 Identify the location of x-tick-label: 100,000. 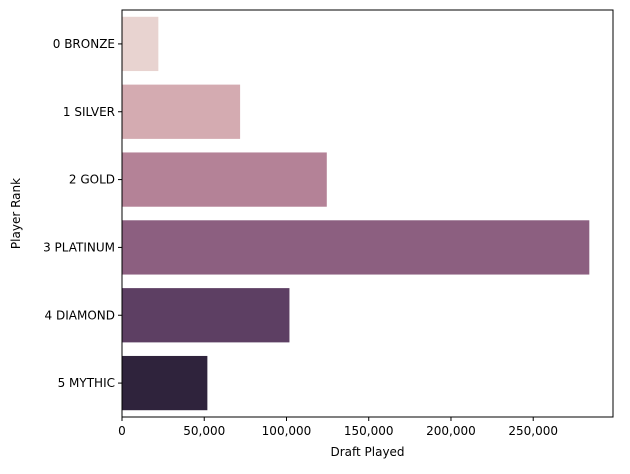
(287, 431).